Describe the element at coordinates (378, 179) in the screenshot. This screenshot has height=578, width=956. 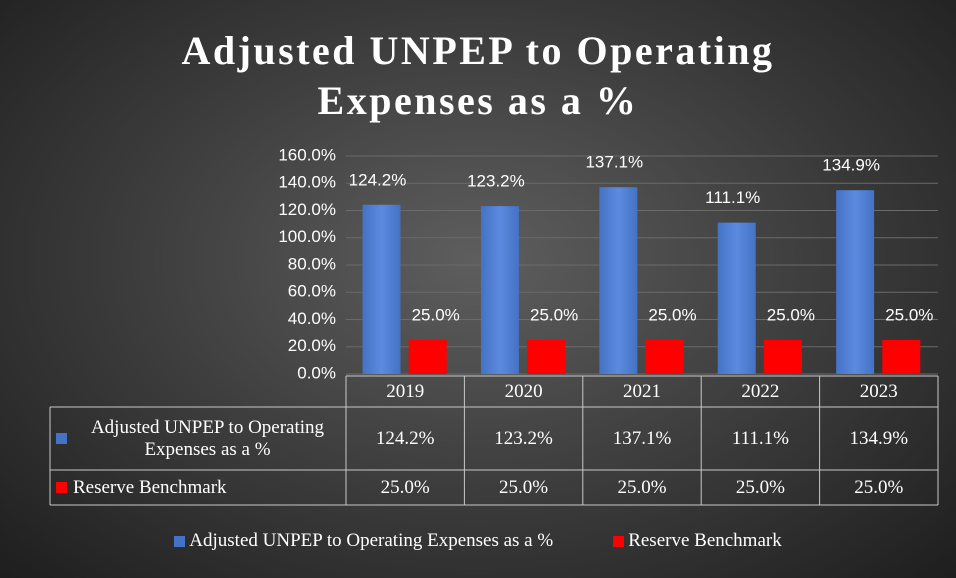
I see `data-label: 124.2%` at that location.